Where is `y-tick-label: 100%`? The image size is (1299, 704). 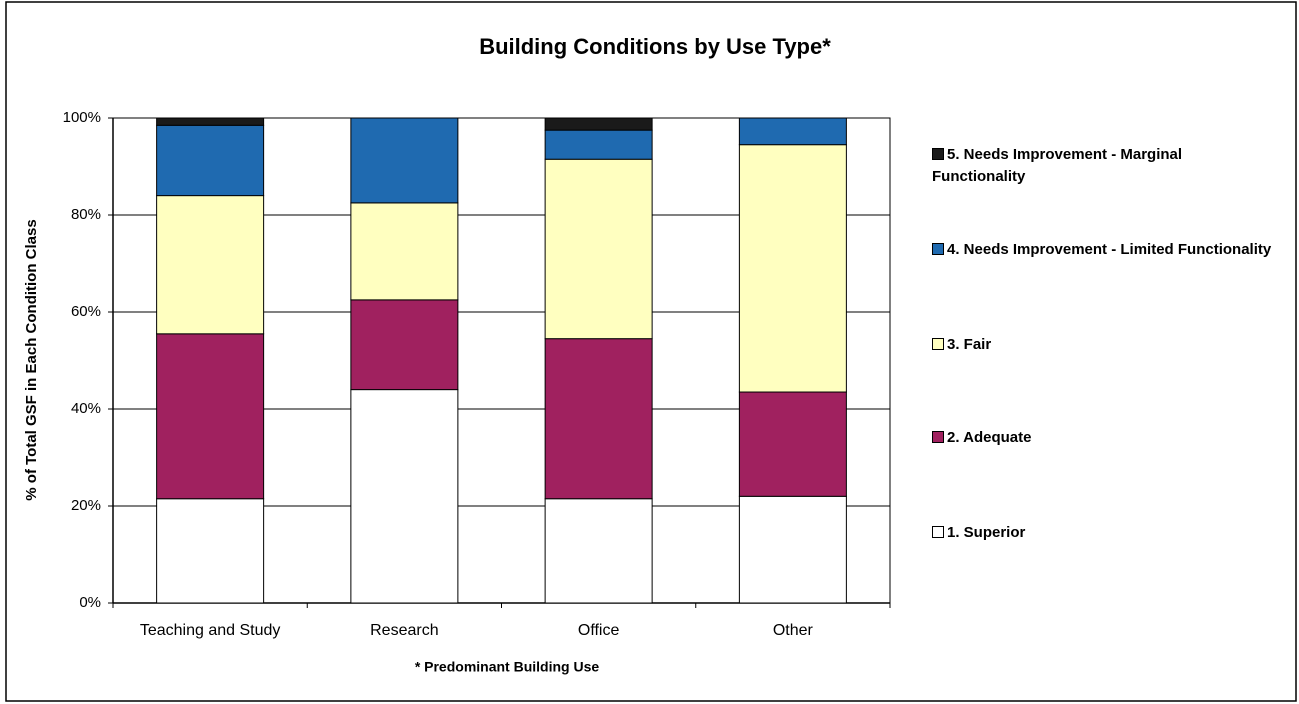
y-tick-label: 100% is located at coordinates (82, 117).